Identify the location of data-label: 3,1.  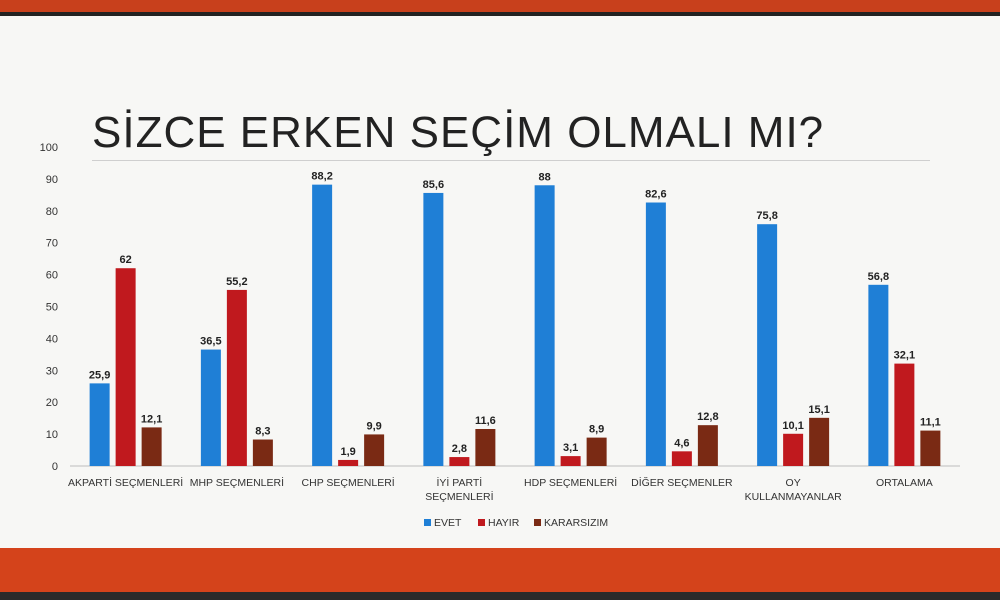
(570, 448).